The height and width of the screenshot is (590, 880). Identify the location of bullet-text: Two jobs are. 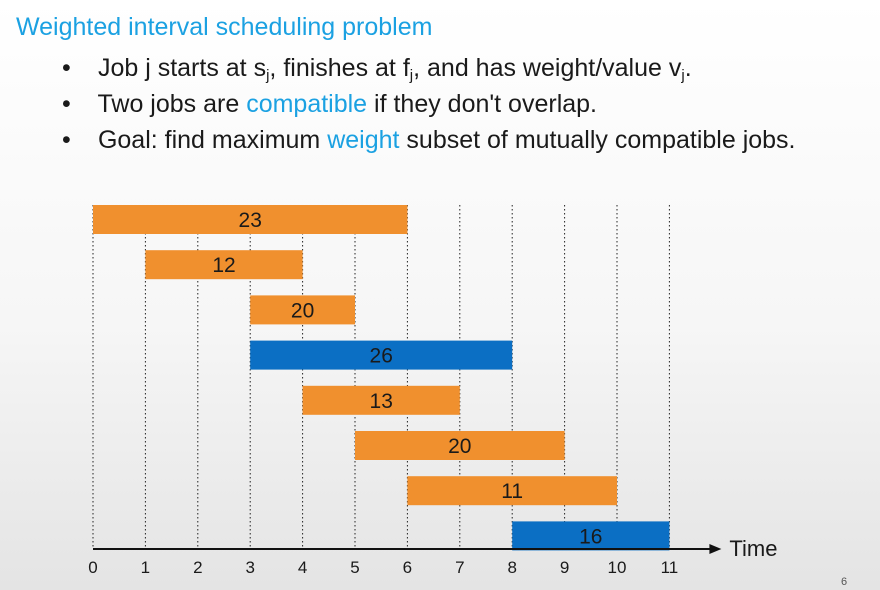
(172, 104).